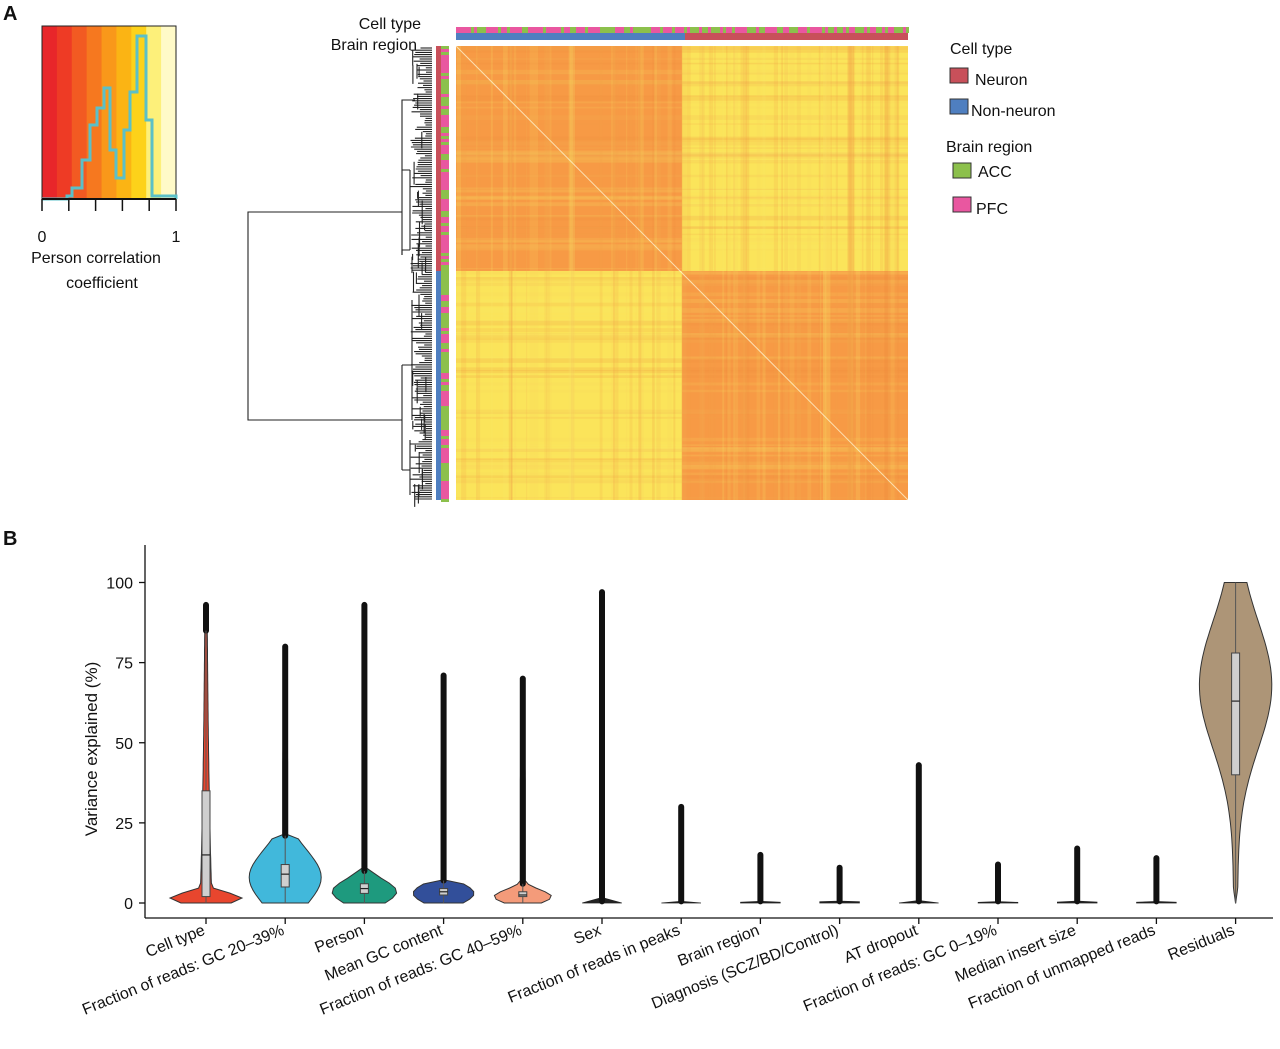 This screenshot has height=1049, width=1280. What do you see at coordinates (102, 283) in the screenshot?
I see `color-key-xlabel-line2: coefficient` at bounding box center [102, 283].